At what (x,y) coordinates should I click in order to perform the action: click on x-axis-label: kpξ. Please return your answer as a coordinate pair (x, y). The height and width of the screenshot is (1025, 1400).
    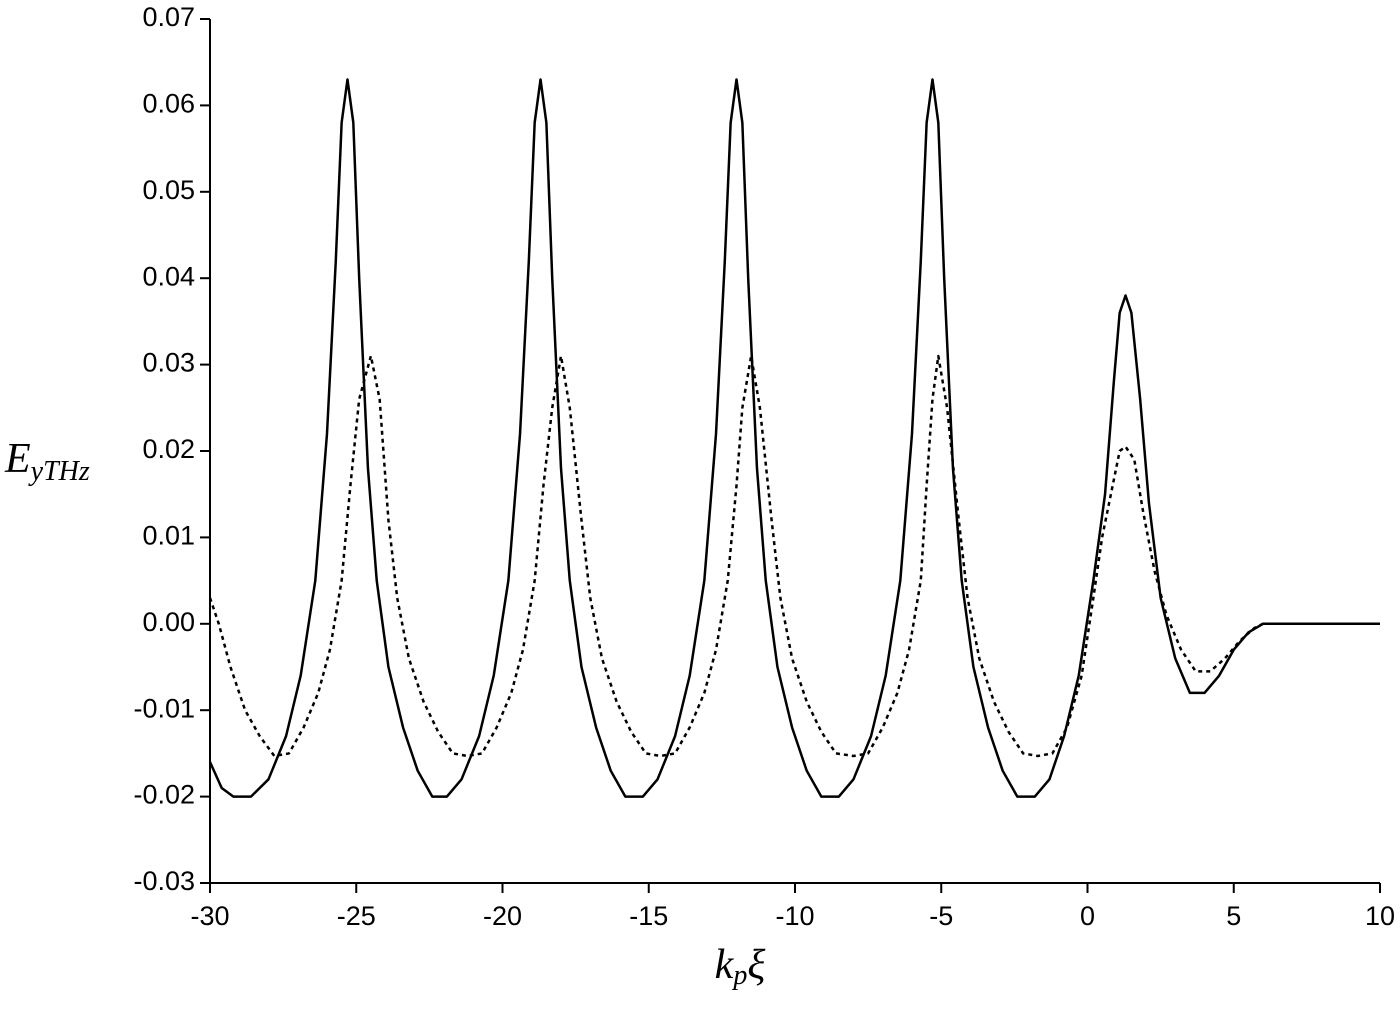
    Looking at the image, I should click on (740, 967).